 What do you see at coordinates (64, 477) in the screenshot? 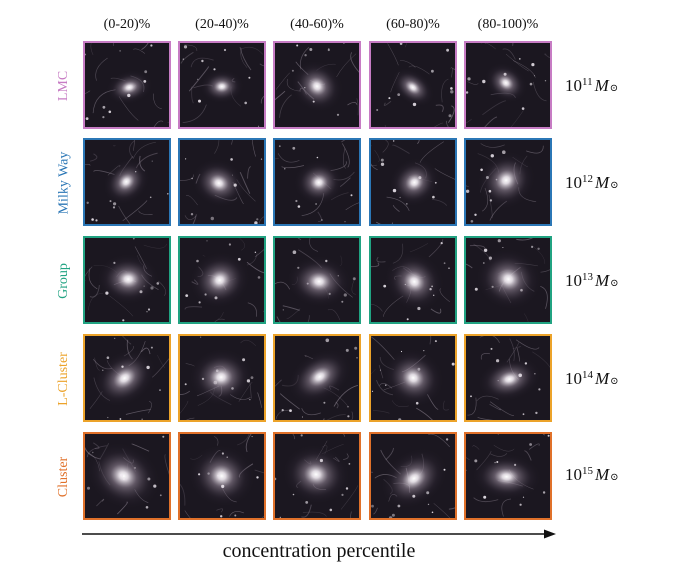
I see `row-label-cluster: Cluster` at bounding box center [64, 477].